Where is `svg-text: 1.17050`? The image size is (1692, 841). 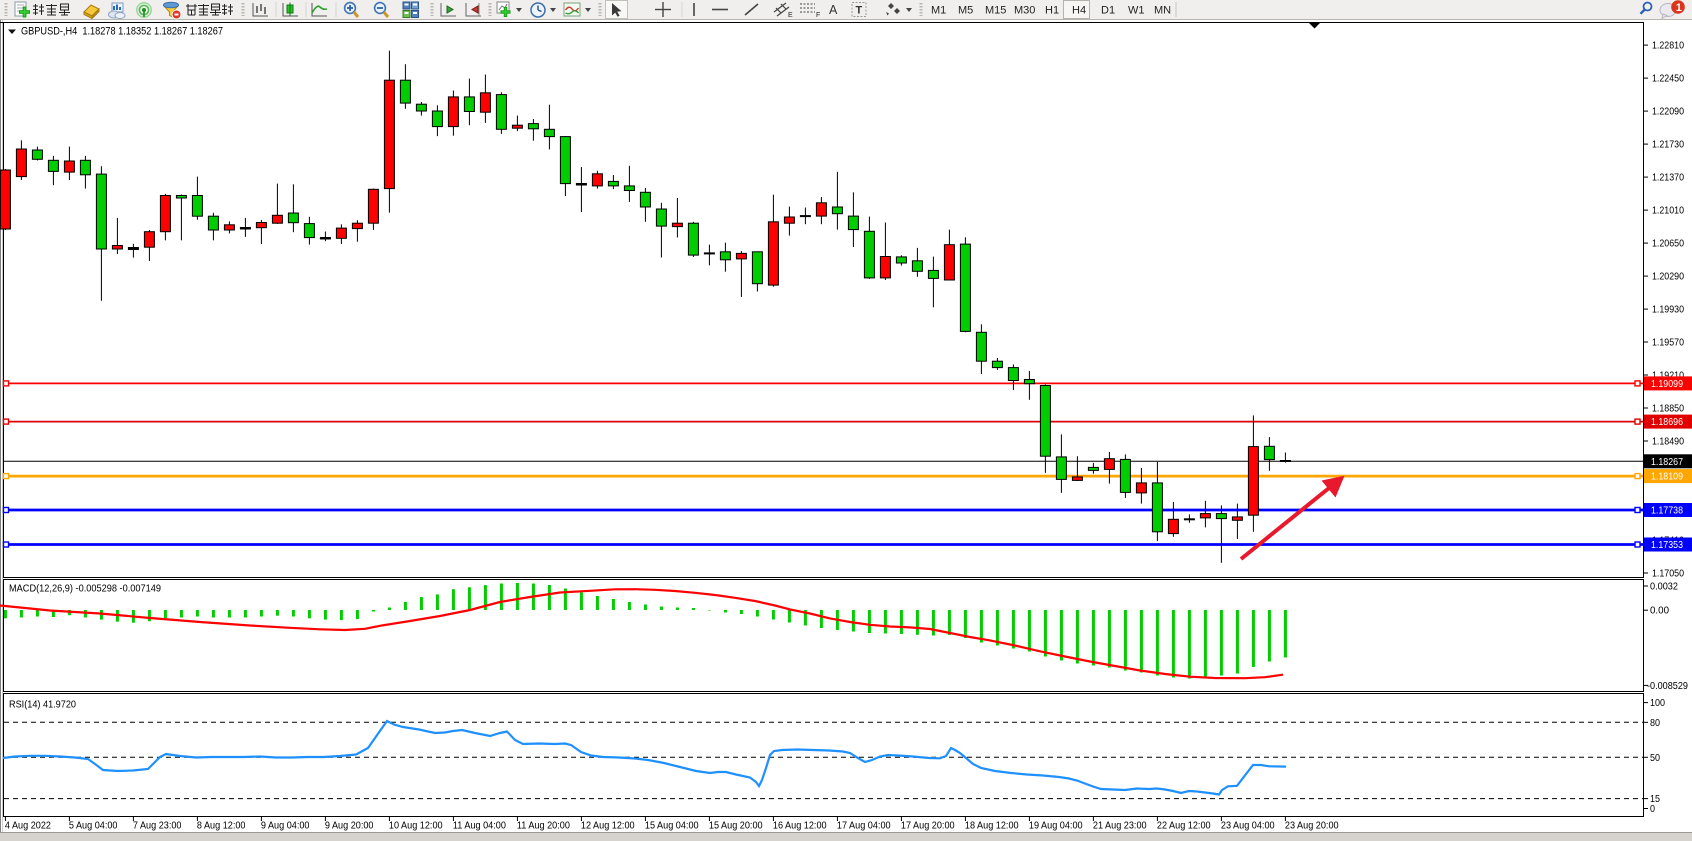 svg-text: 1.17050 is located at coordinates (1668, 574).